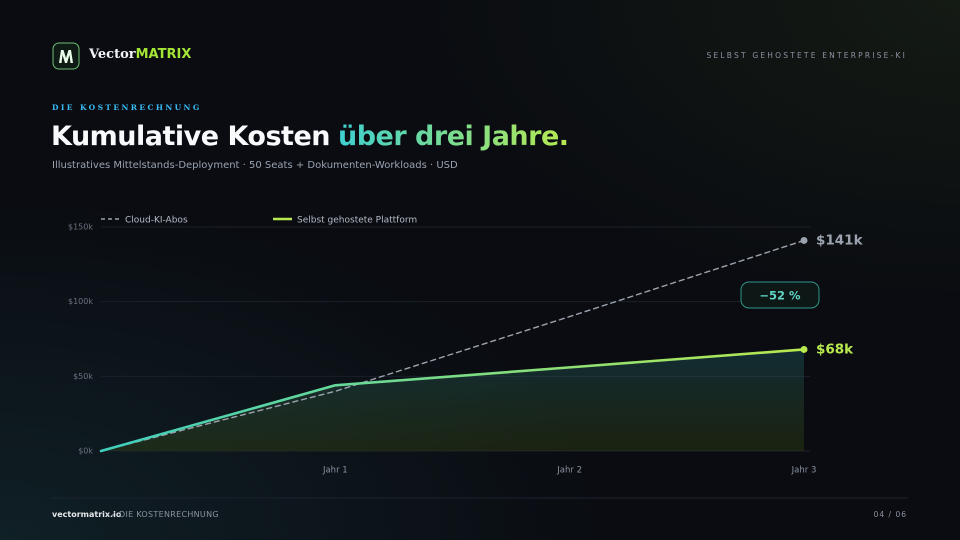 The height and width of the screenshot is (540, 960). I want to click on logo-mark, so click(66, 56).